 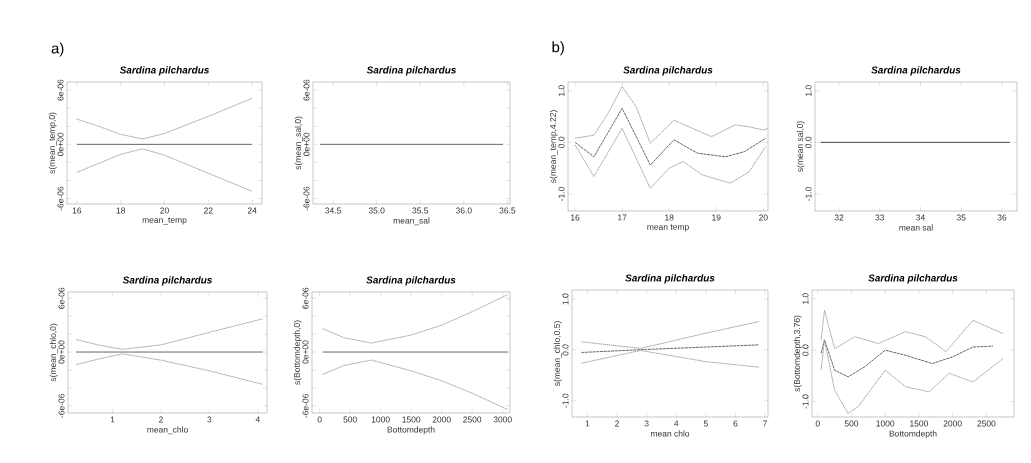 What do you see at coordinates (800, 146) in the screenshot?
I see `y-axis-title: s(mean sal,0)` at bounding box center [800, 146].